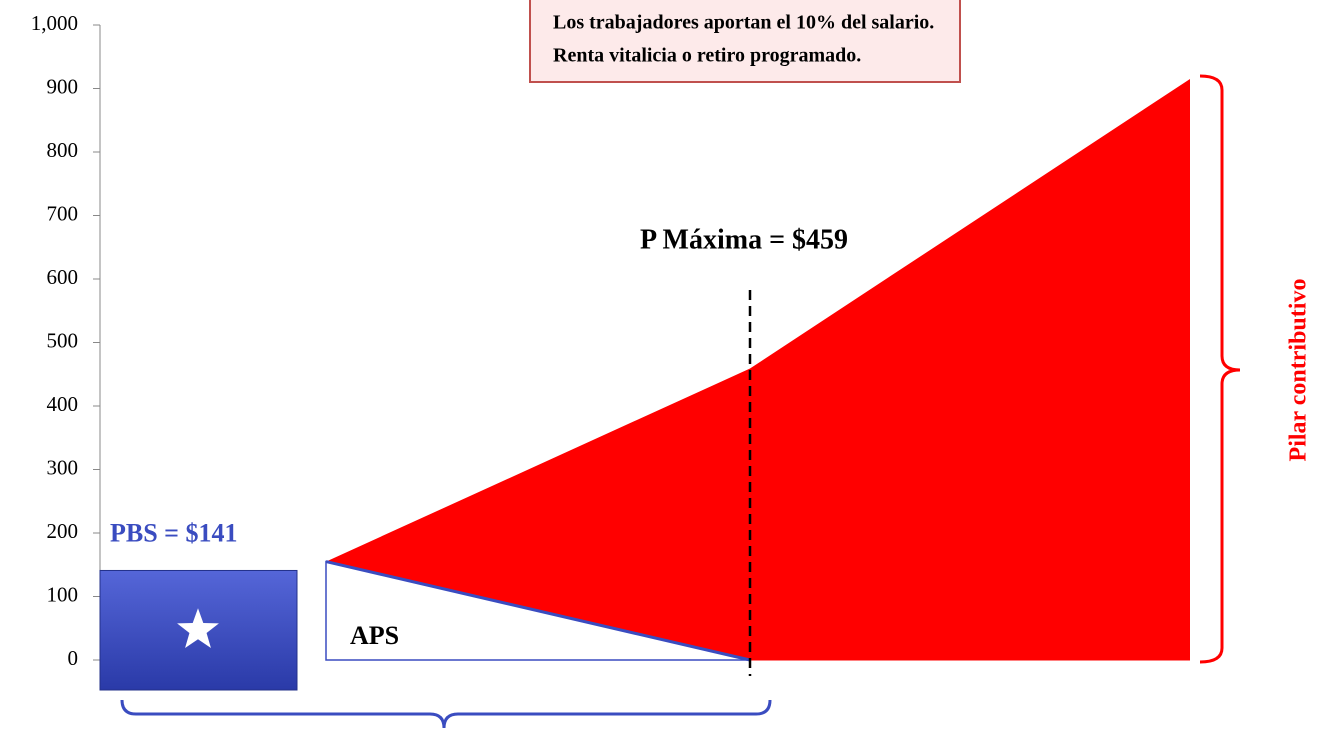  Describe the element at coordinates (174, 532) in the screenshot. I see `pbs-label: PBS = $141` at that location.